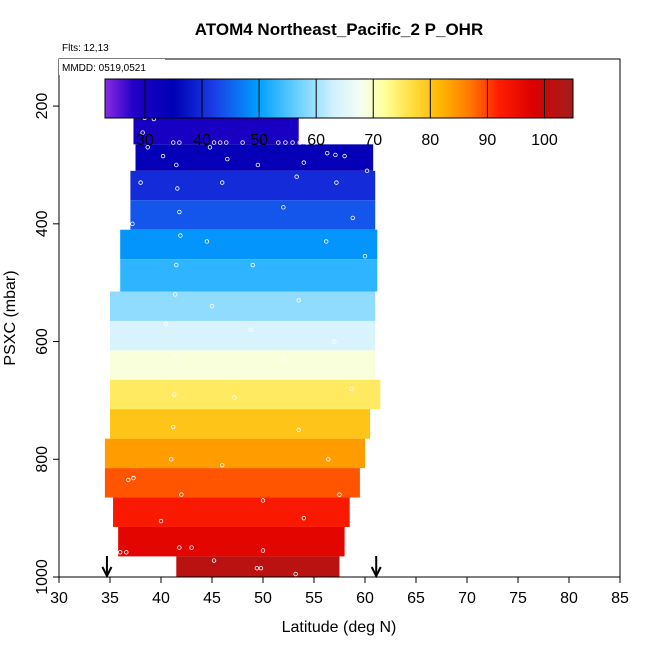 This screenshot has width=650, height=650. What do you see at coordinates (544, 140) in the screenshot?
I see `colorbar-tick-label-7: 100` at bounding box center [544, 140].